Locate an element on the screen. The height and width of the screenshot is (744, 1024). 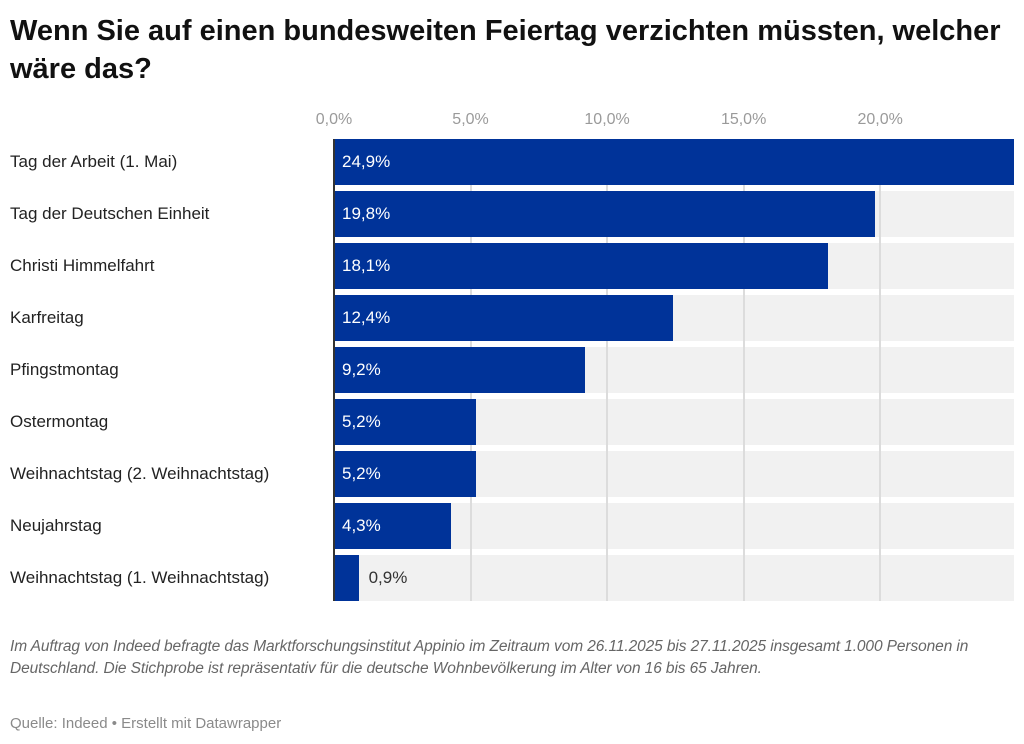
bar-row: Karfreitag 12,4% is located at coordinates (512, 318).